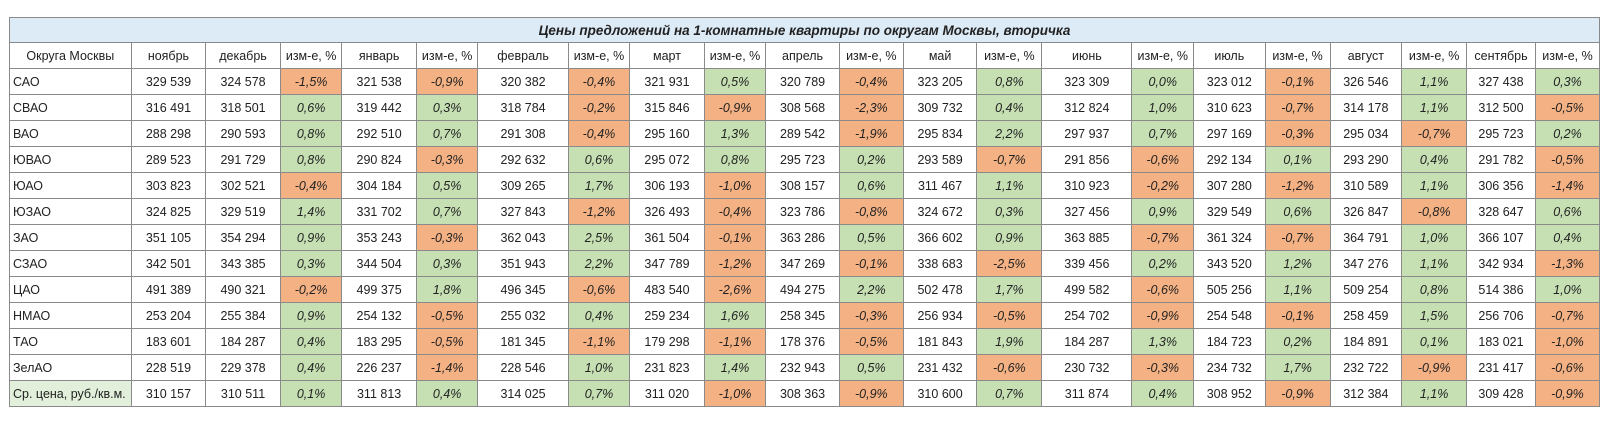 This screenshot has height=427, width=1600. I want to click on price-cell: 310 511, so click(243, 393).